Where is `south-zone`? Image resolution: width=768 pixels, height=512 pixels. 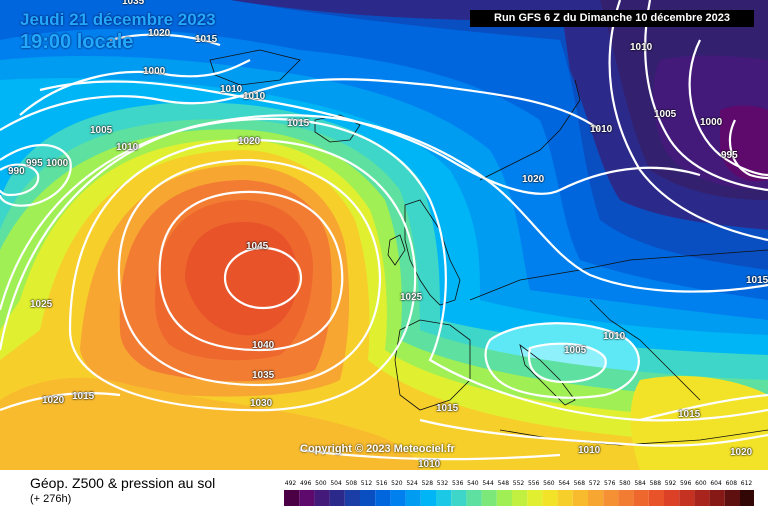
south-zone is located at coordinates (210, 423).